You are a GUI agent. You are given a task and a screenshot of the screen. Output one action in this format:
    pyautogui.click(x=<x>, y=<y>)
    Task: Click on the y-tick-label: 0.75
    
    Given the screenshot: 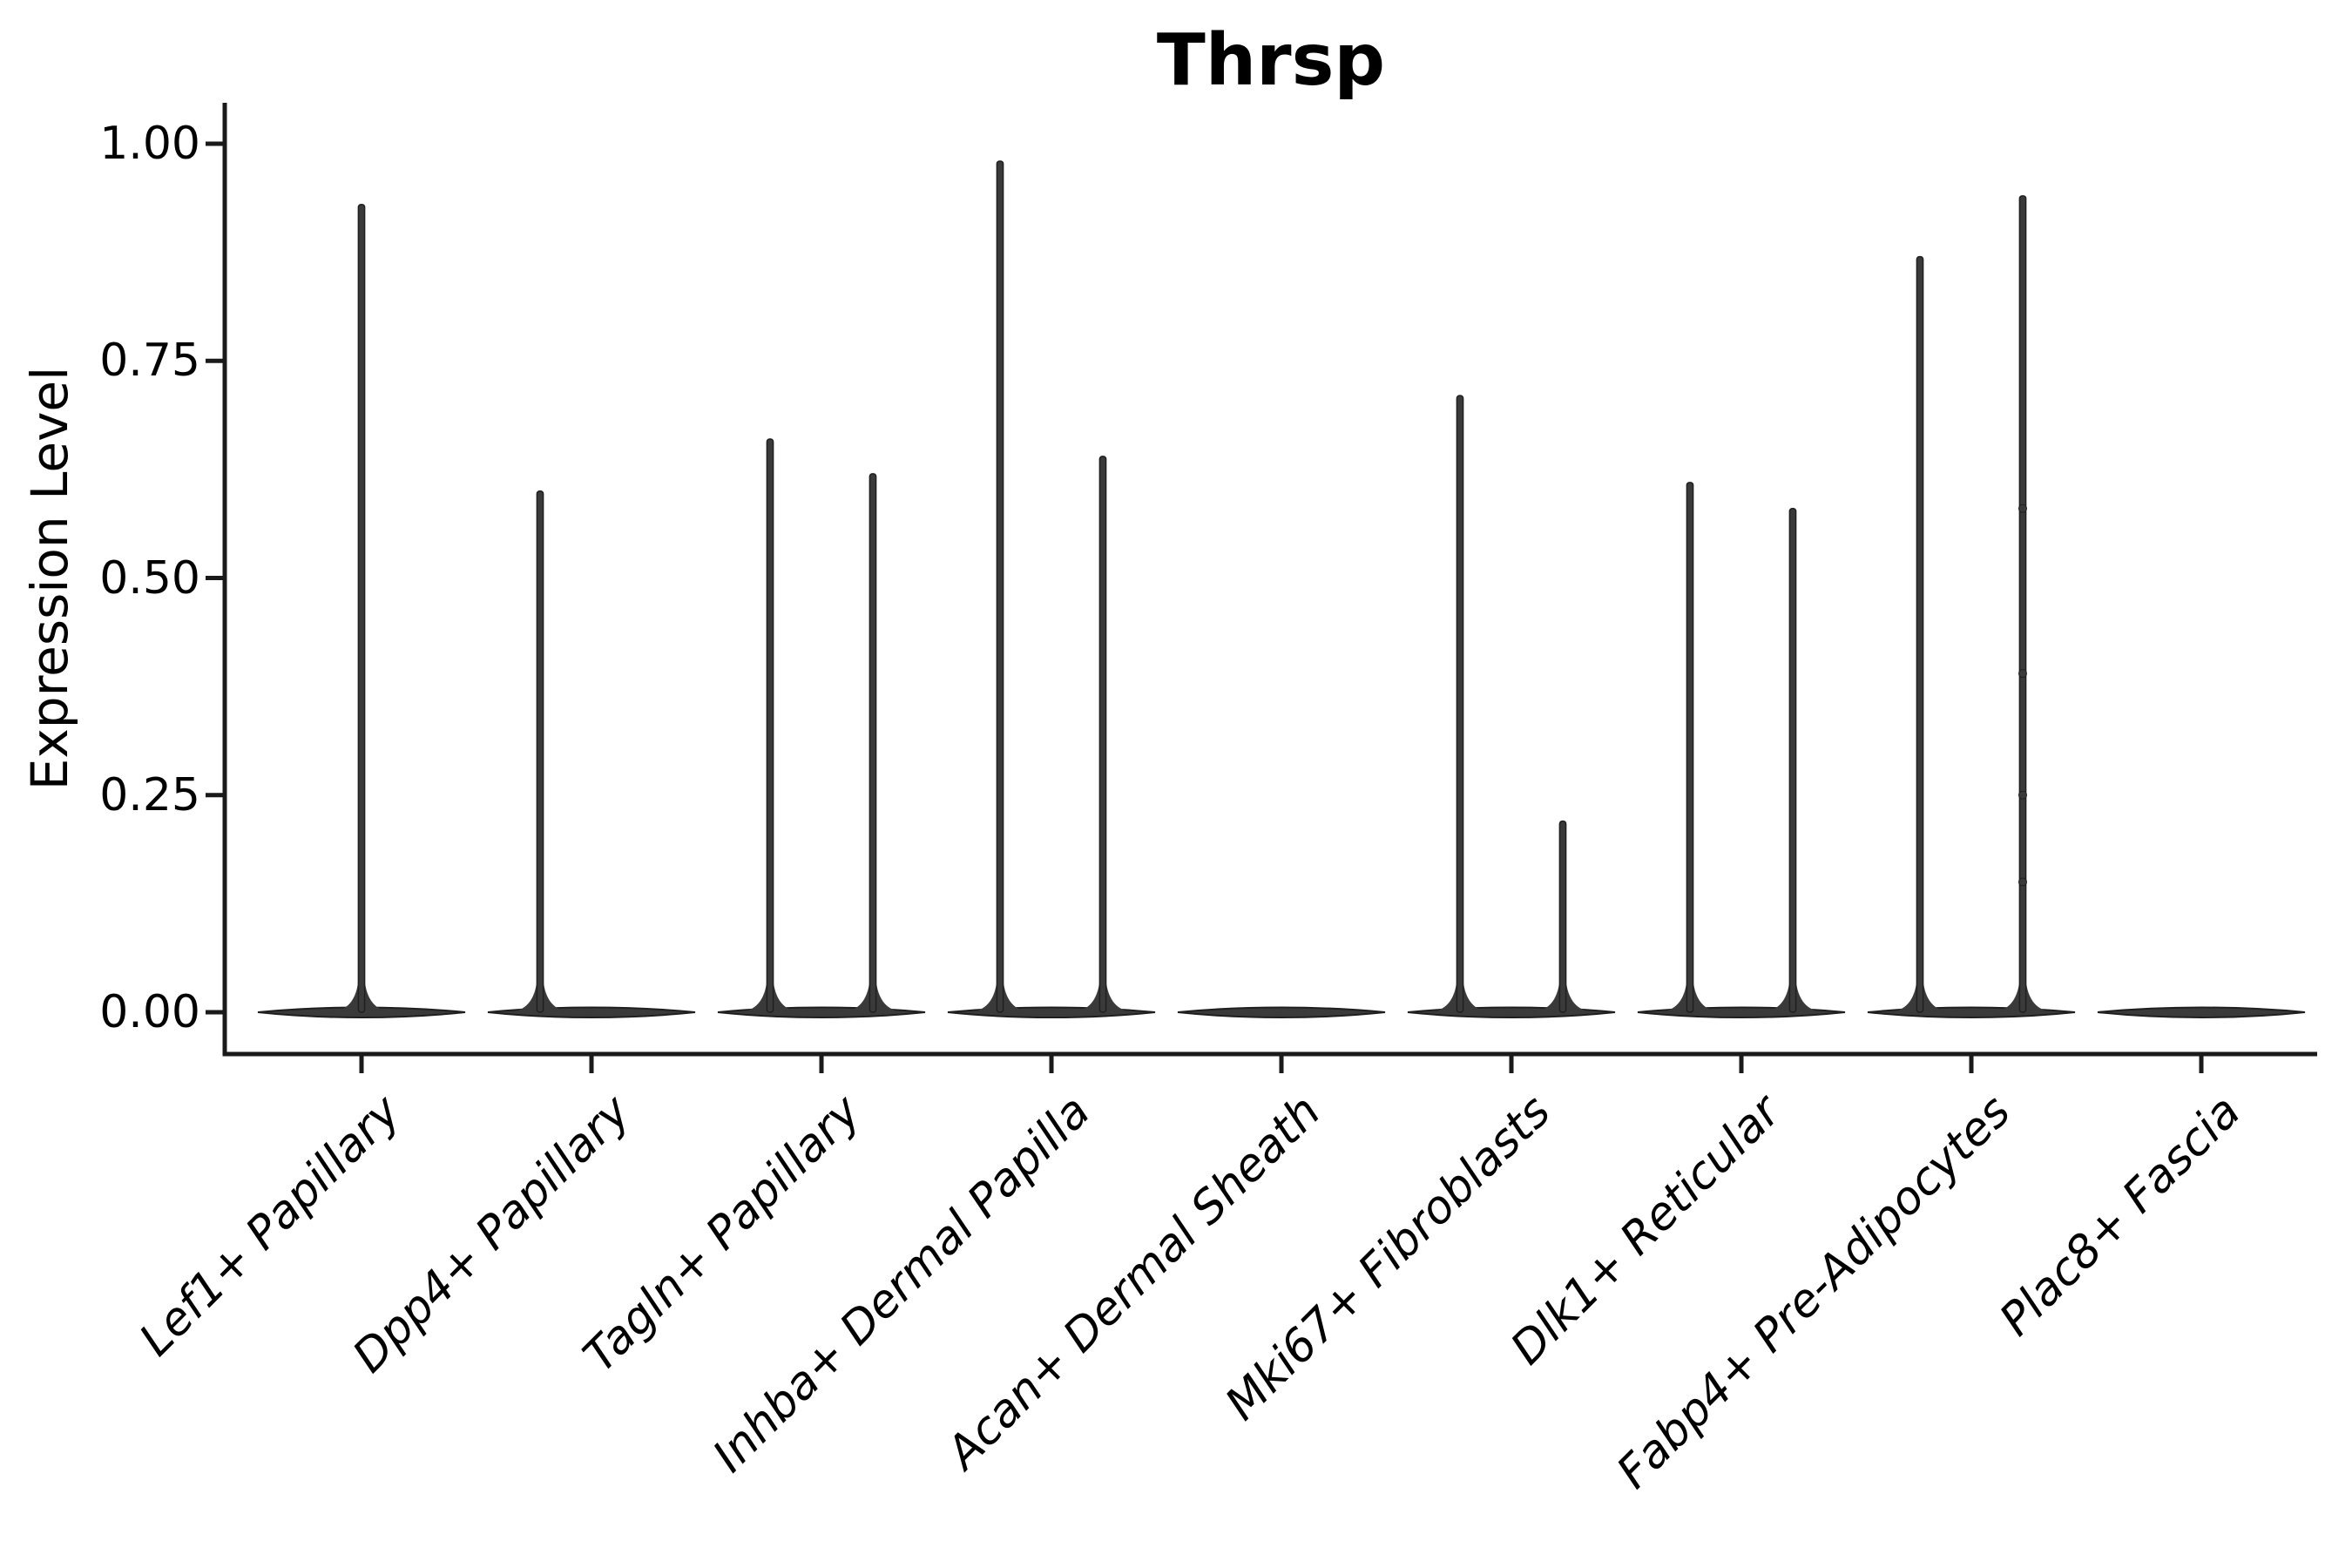 What is the action you would take?
    pyautogui.click(x=150, y=361)
    